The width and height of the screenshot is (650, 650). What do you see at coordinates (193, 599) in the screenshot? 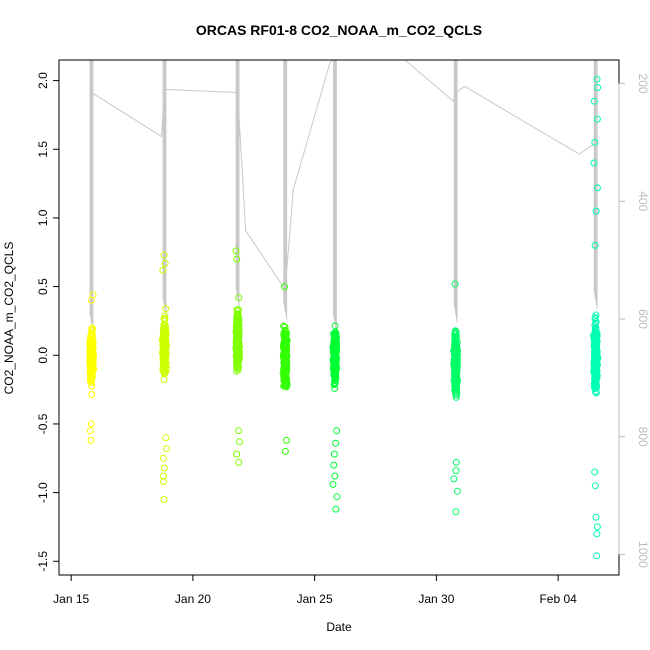
I see `x-tick-label: Jan 20` at bounding box center [193, 599].